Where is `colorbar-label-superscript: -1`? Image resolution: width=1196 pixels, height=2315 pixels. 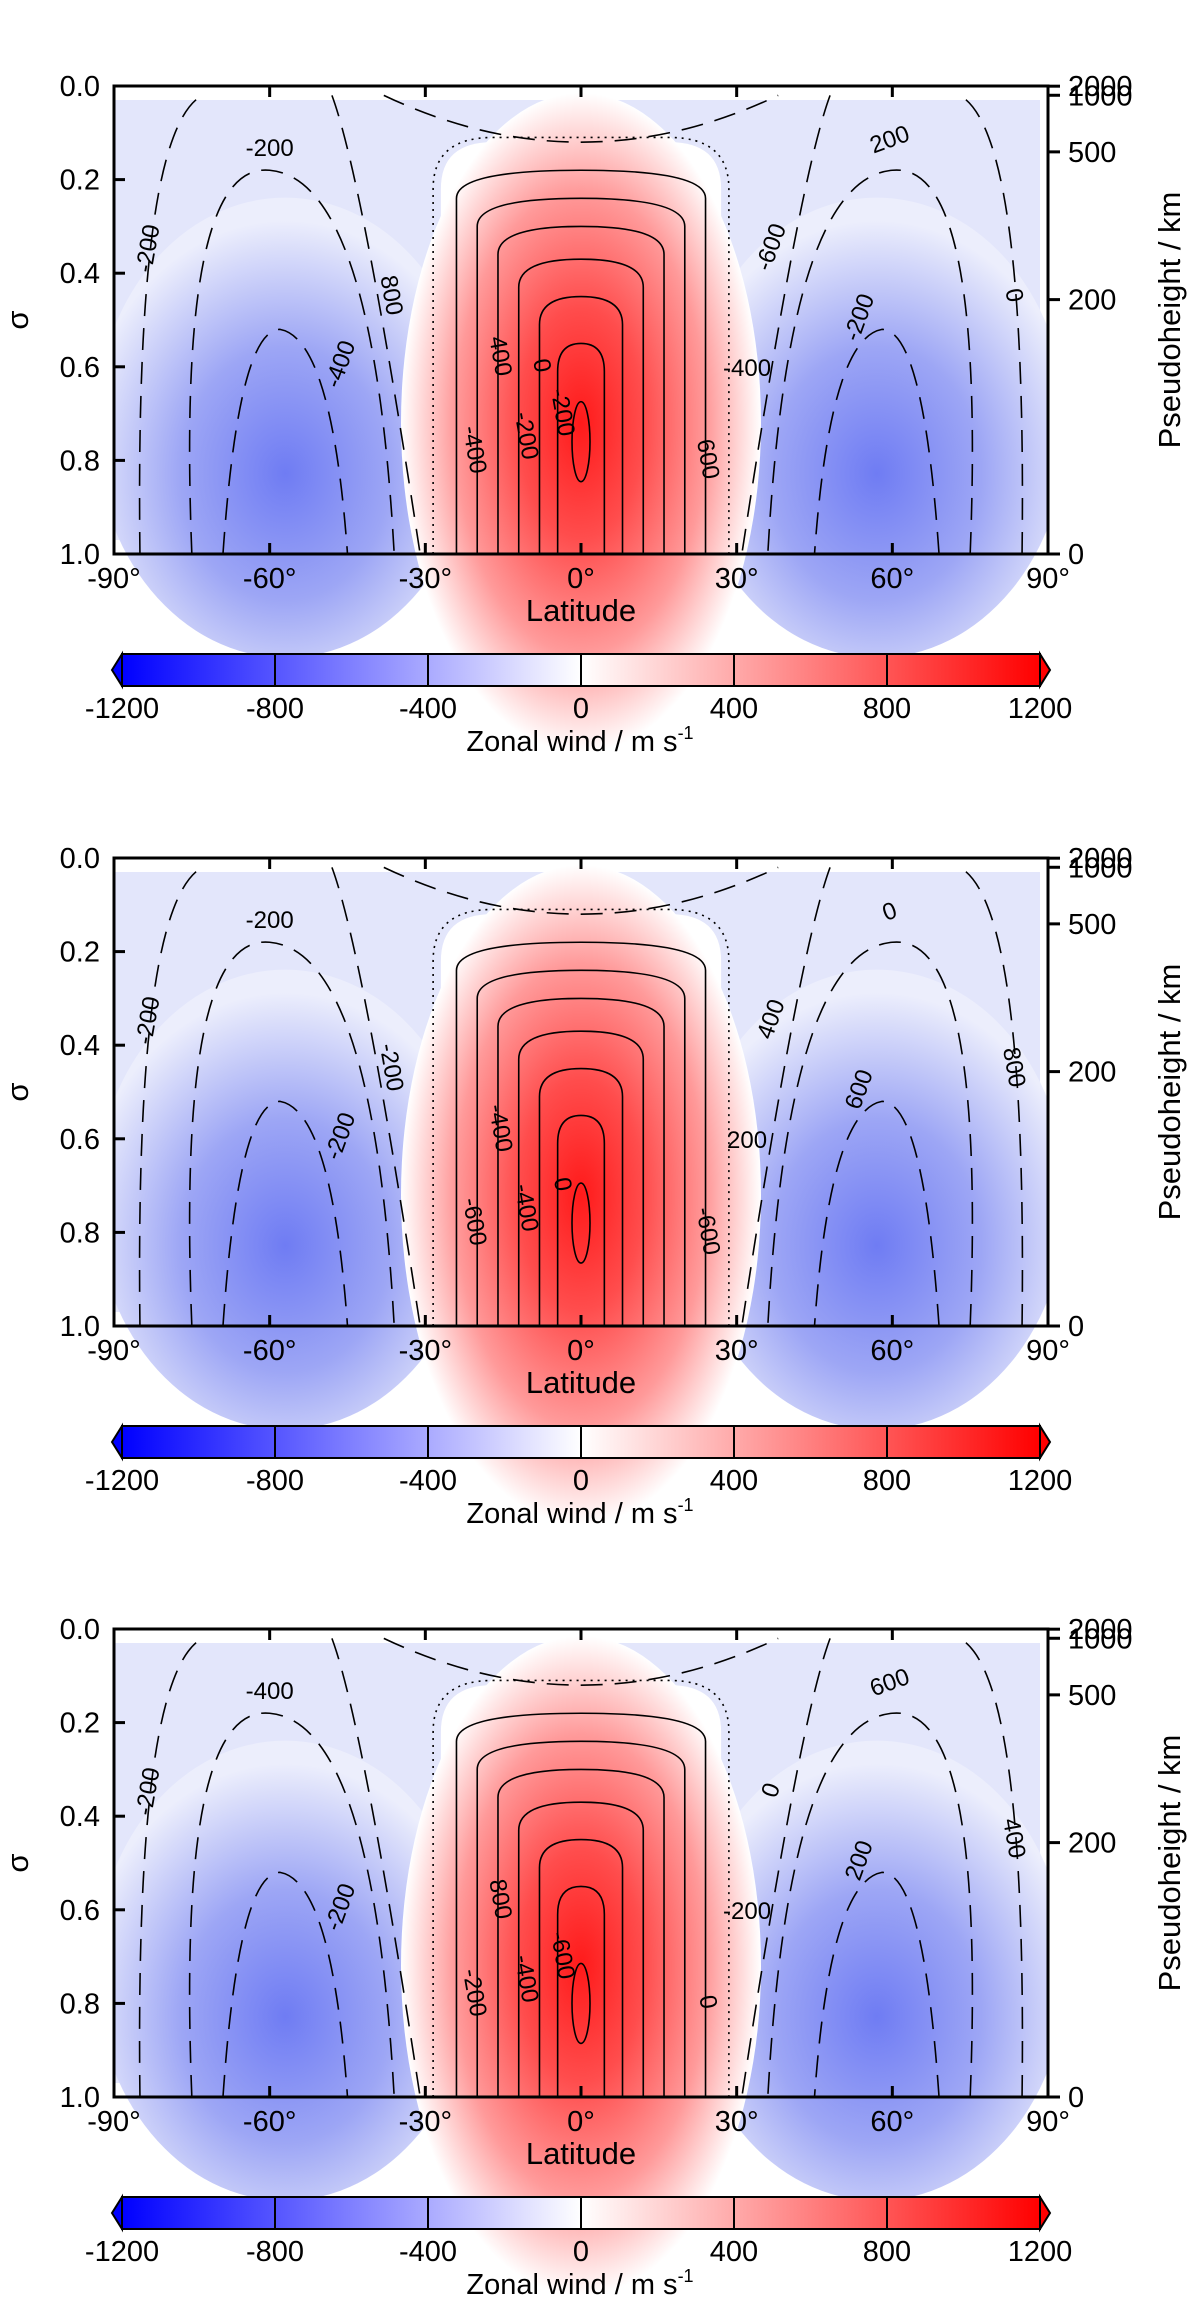 colorbar-label-superscript: -1 is located at coordinates (686, 2276).